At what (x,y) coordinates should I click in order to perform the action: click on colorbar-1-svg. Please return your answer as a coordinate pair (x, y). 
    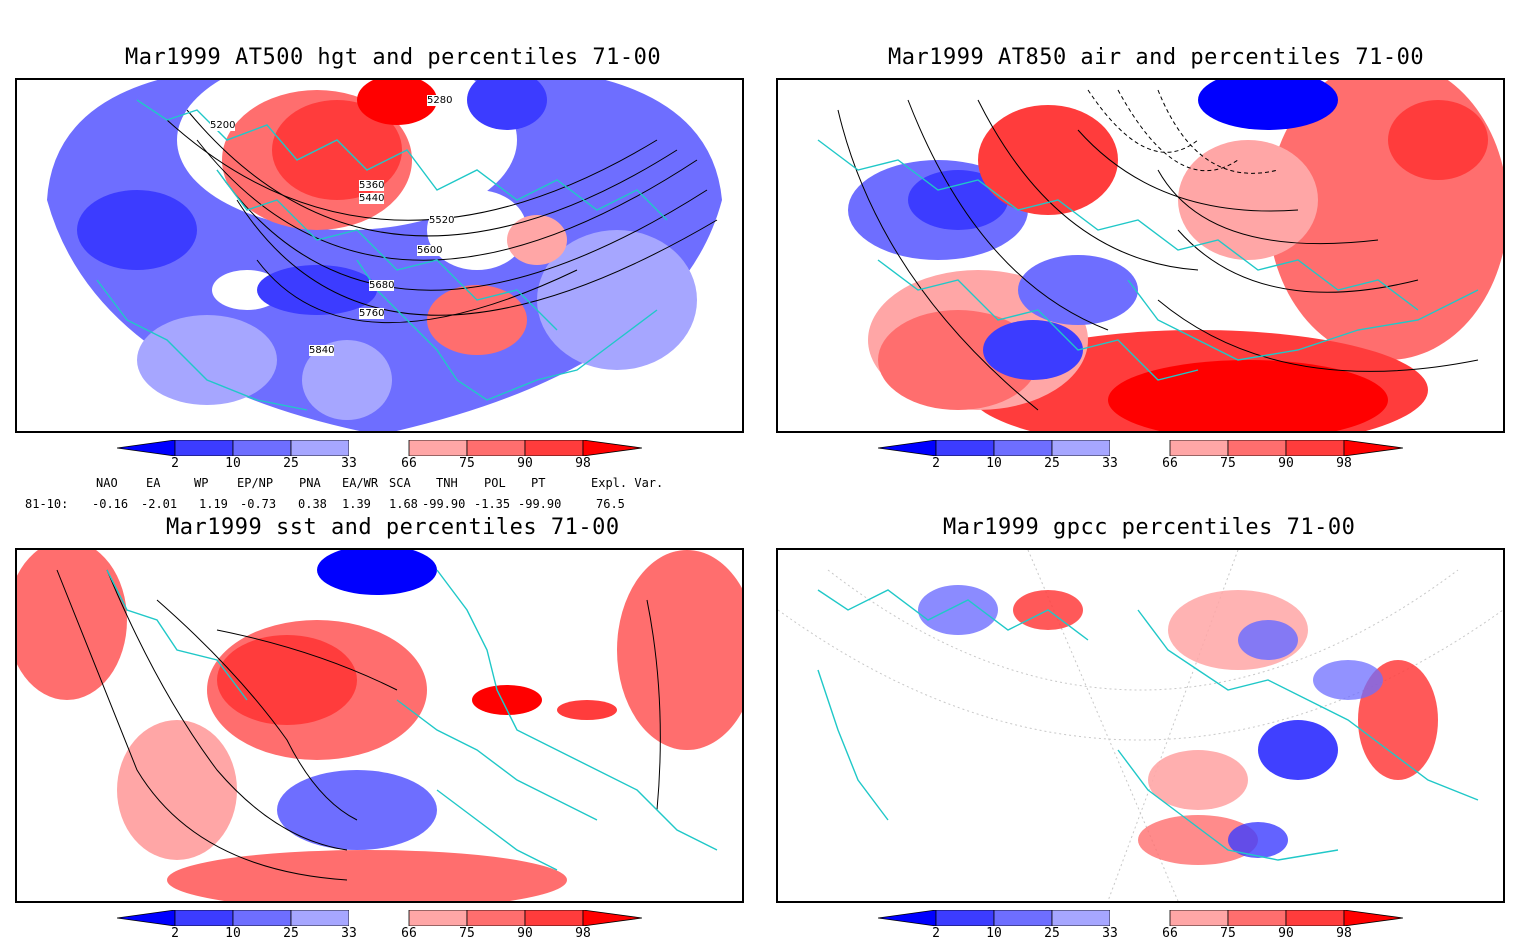
    Looking at the image, I should click on (379, 448).